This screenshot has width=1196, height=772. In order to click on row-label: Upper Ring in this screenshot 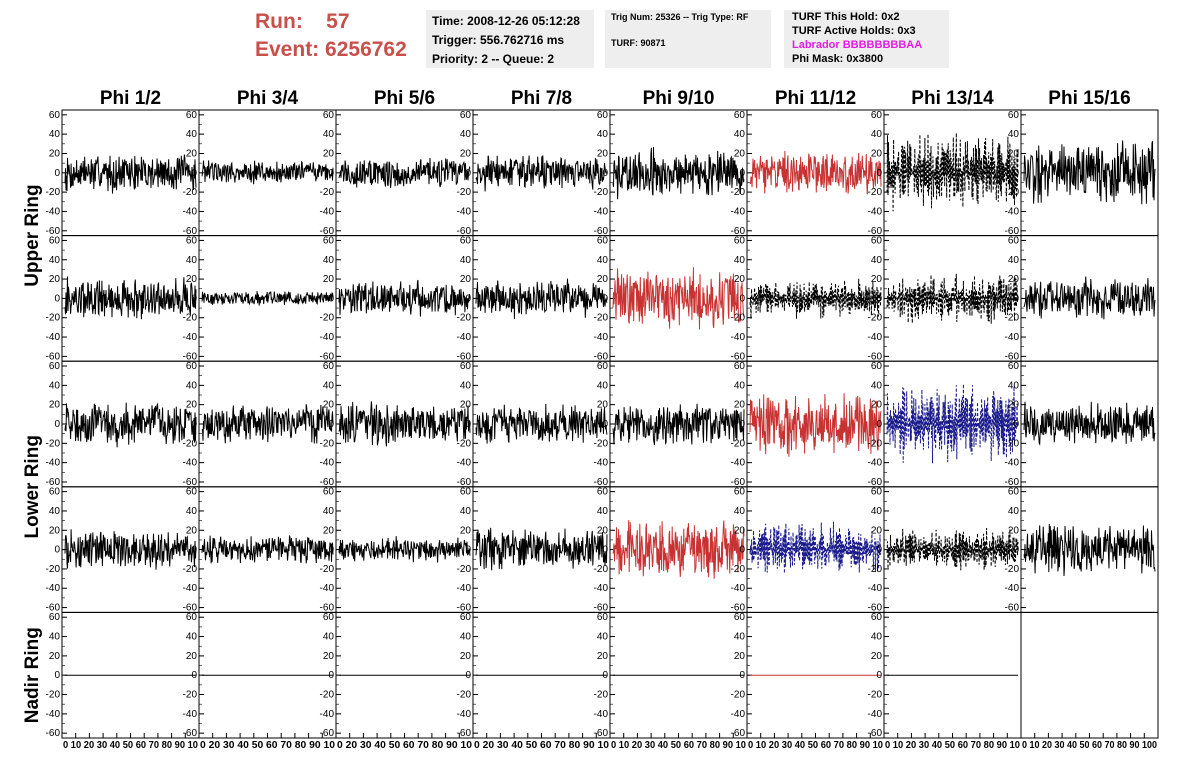, I will do `click(32, 235)`.